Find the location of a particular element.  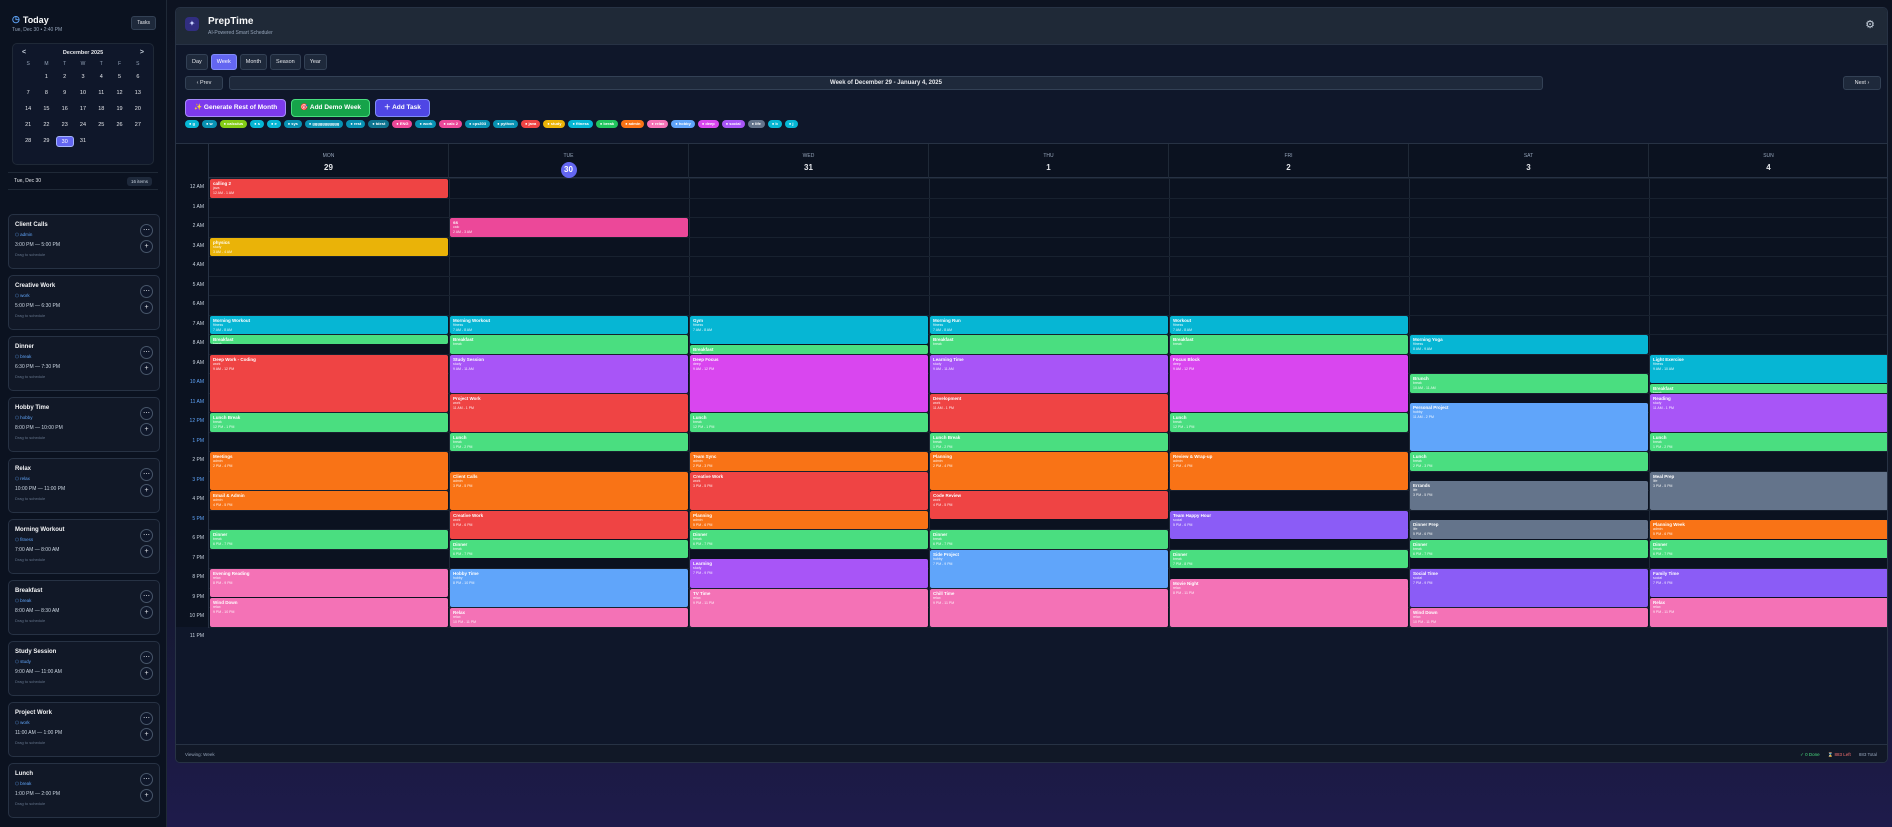

calendar-event: Study Session study 9 AM - 11 AM is located at coordinates (569, 373).